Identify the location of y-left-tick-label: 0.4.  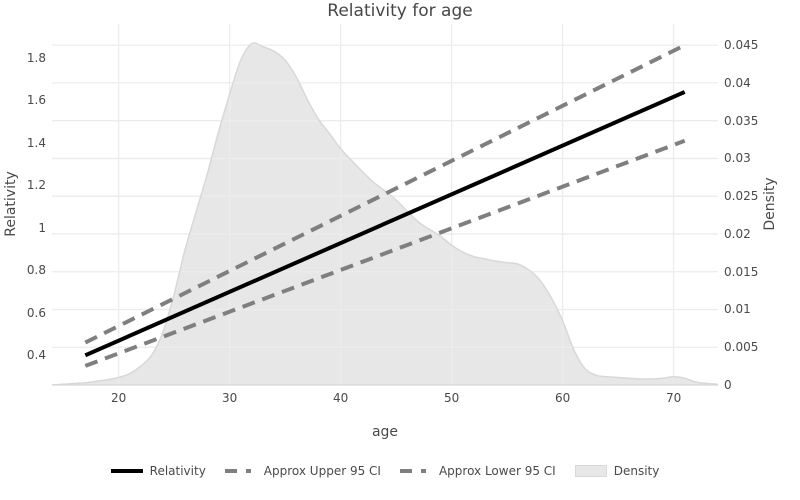
(36, 355).